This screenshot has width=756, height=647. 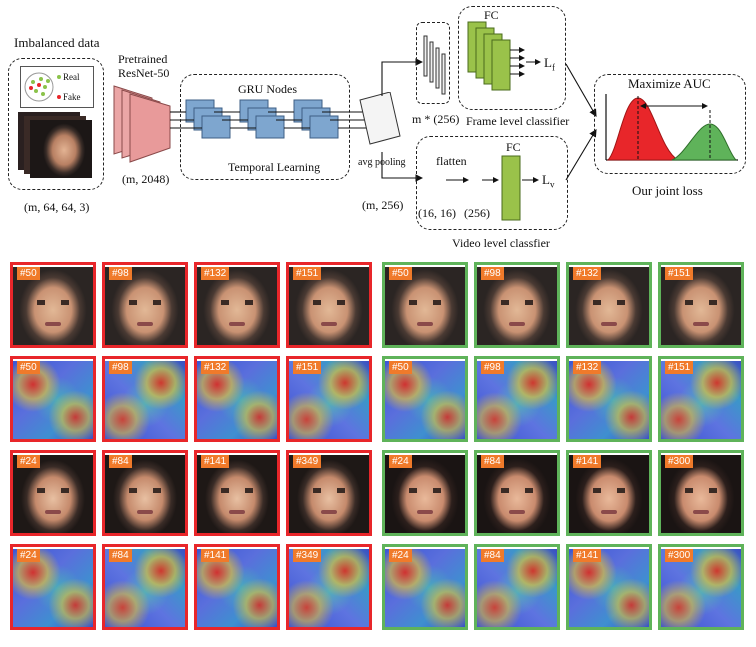 I want to click on input-frame-stack, so click(x=58, y=147).